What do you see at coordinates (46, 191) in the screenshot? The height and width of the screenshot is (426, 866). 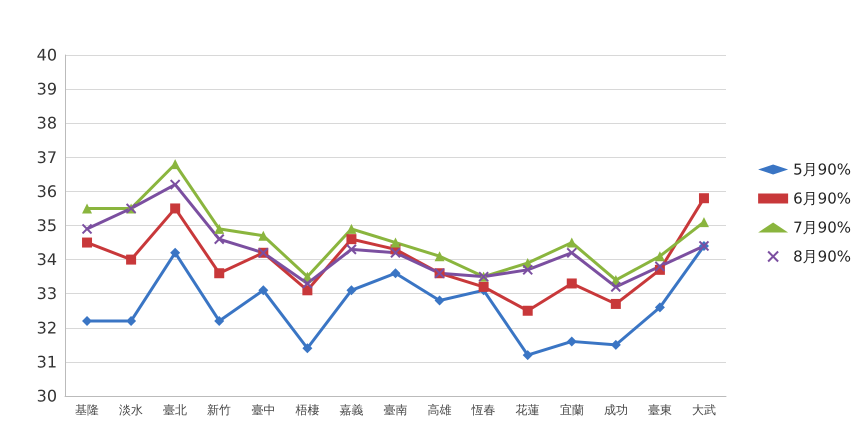 I see `y-tick-label: 36` at bounding box center [46, 191].